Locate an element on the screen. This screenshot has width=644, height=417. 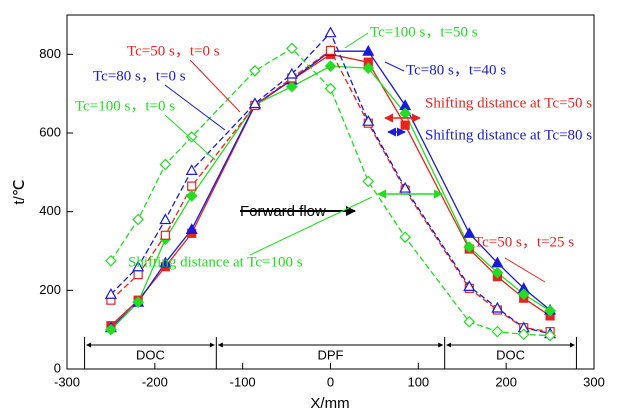
series-label: Tc=80 s，t=0 s is located at coordinates (139, 76).